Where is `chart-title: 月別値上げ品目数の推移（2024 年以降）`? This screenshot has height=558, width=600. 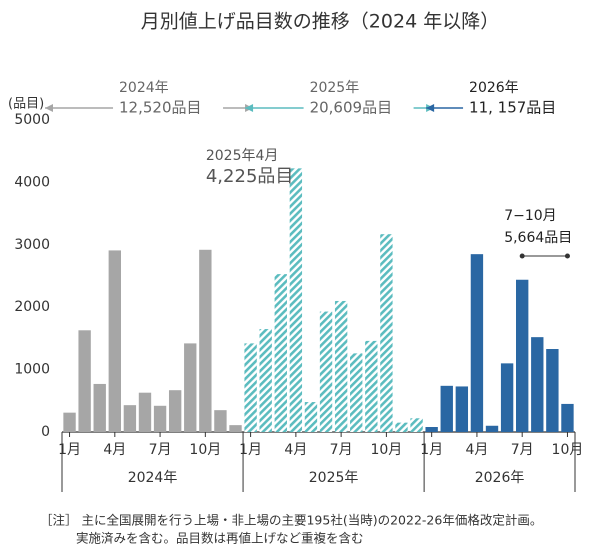
chart-title: 月別値上げ品目数の推移（2024 年以降） is located at coordinates (320, 22).